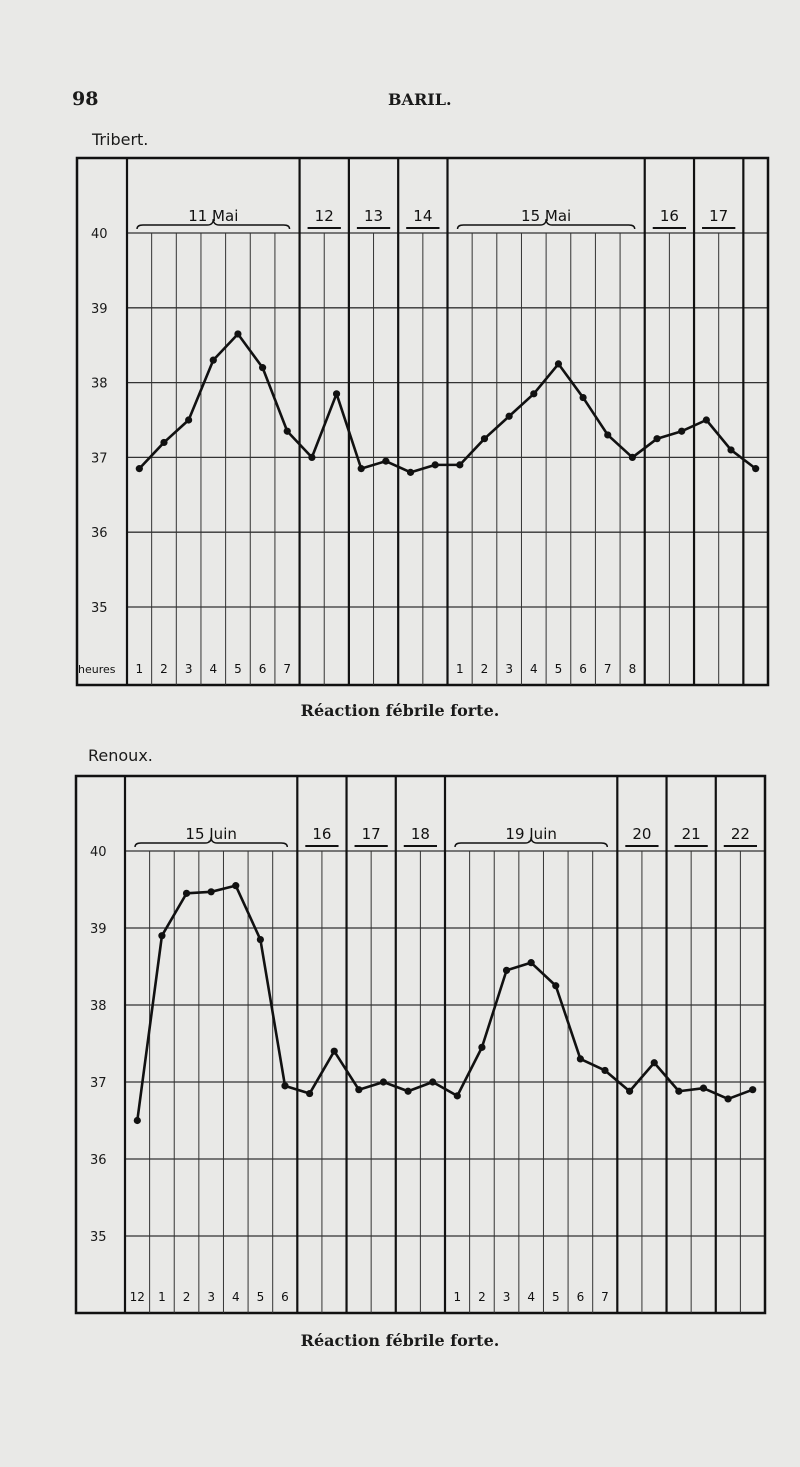  Describe the element at coordinates (99, 533) in the screenshot. I see `chart-1-y-tick-label: 36` at that location.